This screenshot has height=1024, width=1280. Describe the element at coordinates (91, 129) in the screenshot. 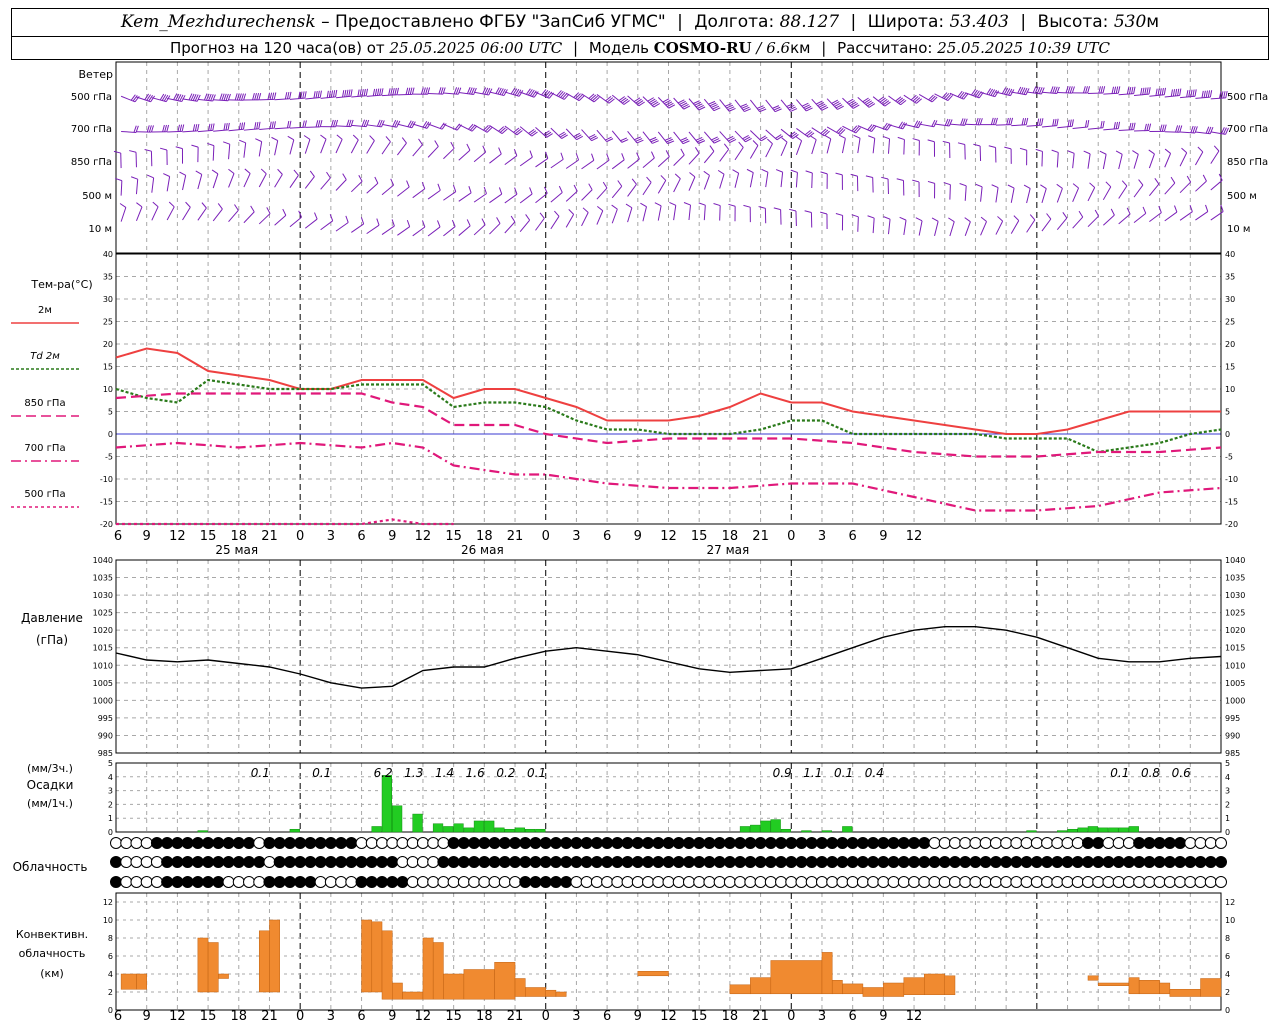

I see `wind-level-label: 700 гПа` at that location.